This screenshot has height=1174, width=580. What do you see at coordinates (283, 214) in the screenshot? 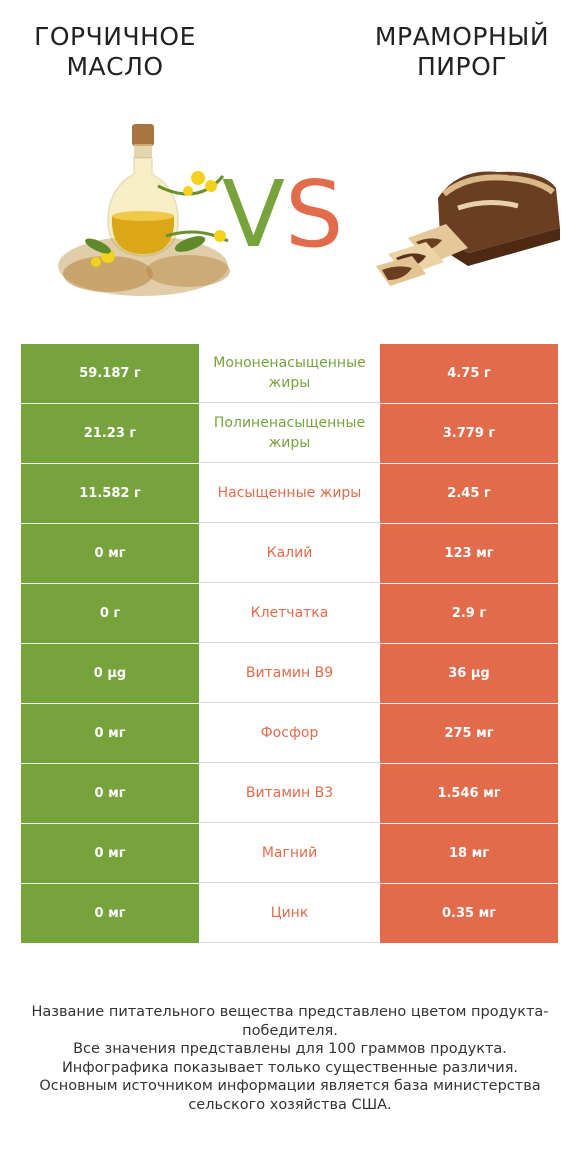
I see `vs-label: VS` at bounding box center [283, 214].